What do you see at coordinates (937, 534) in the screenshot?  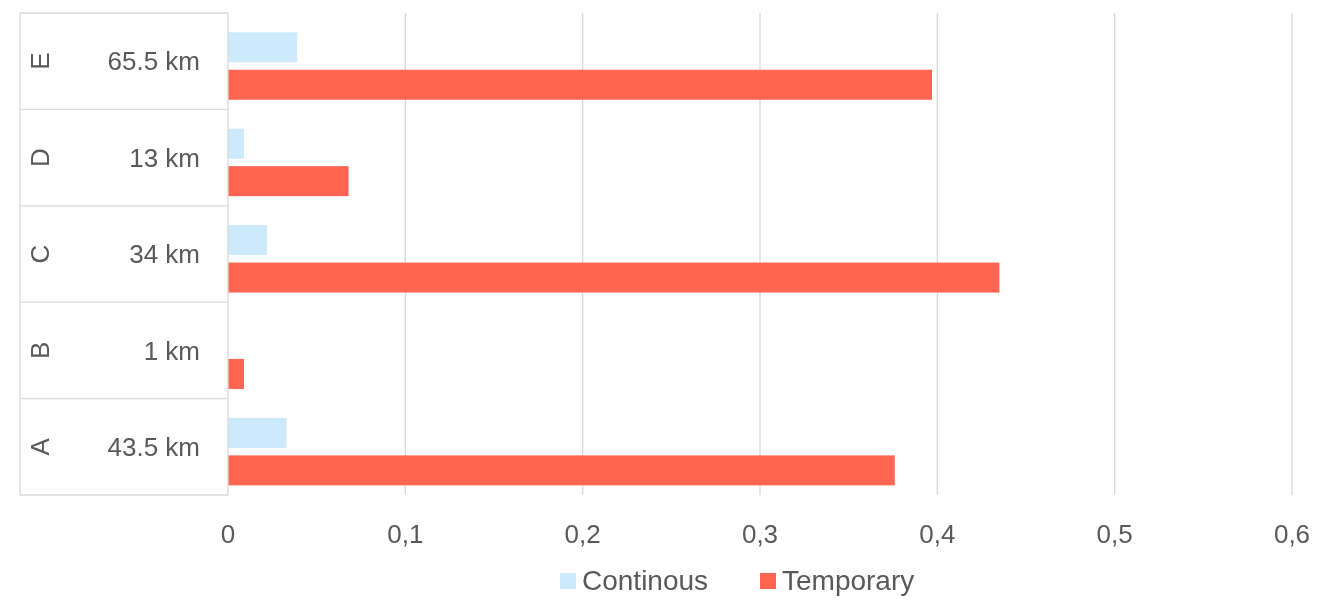 I see `x-tick-label: 0,4` at bounding box center [937, 534].